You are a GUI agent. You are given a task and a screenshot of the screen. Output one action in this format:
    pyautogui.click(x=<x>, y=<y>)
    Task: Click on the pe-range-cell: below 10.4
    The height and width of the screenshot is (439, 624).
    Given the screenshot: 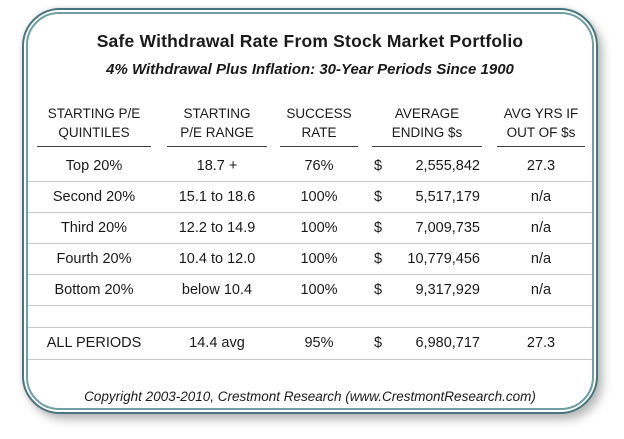 What is the action you would take?
    pyautogui.click(x=217, y=289)
    